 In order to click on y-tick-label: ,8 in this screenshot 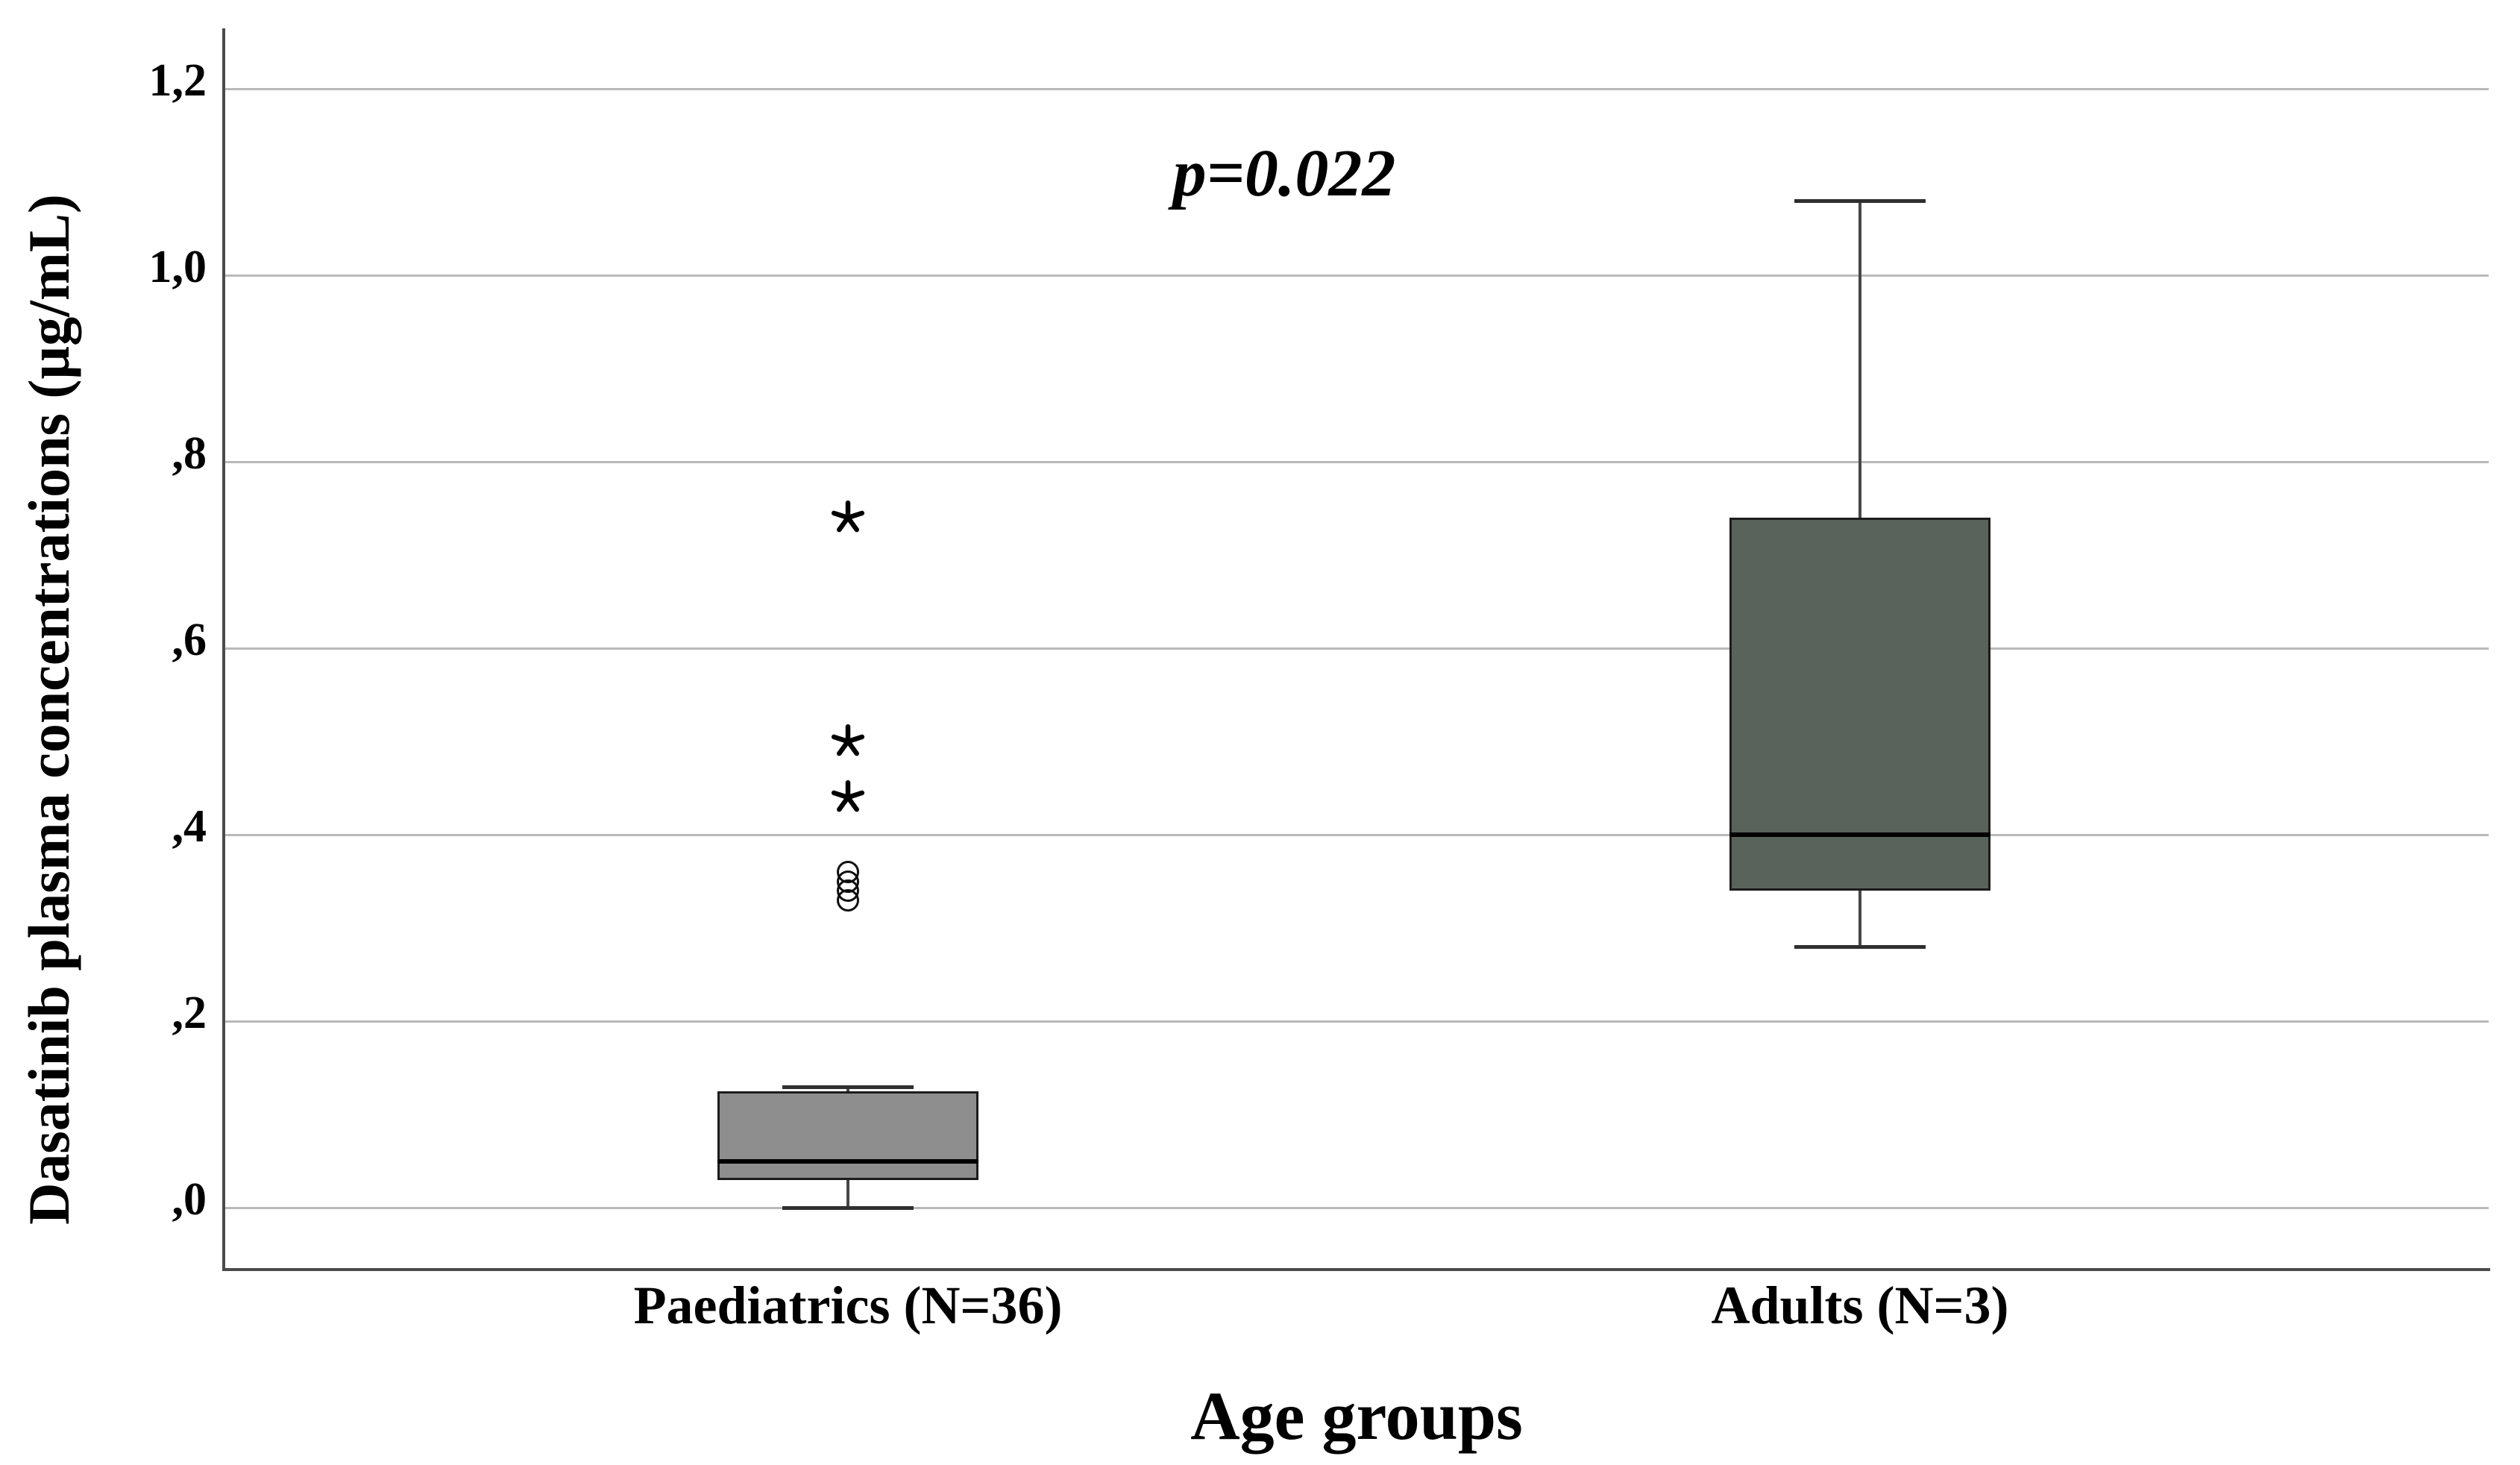, I will do `click(189, 454)`.